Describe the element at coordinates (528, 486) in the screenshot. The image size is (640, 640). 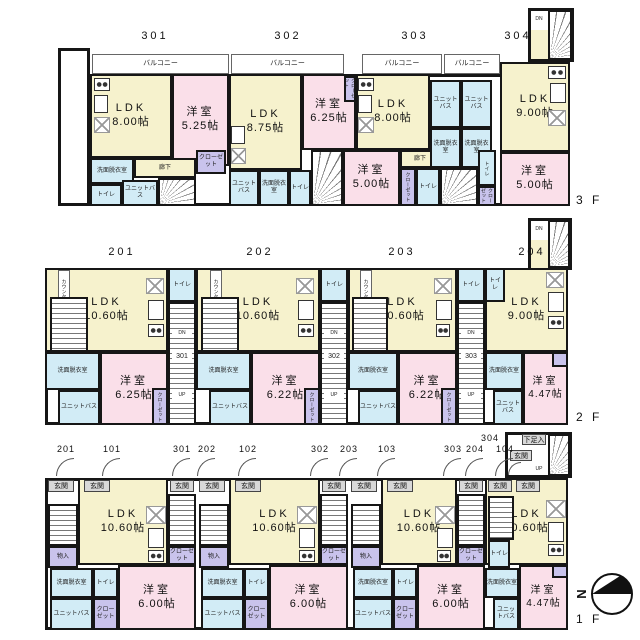
I see `entrance-label-104: 玄関` at that location.